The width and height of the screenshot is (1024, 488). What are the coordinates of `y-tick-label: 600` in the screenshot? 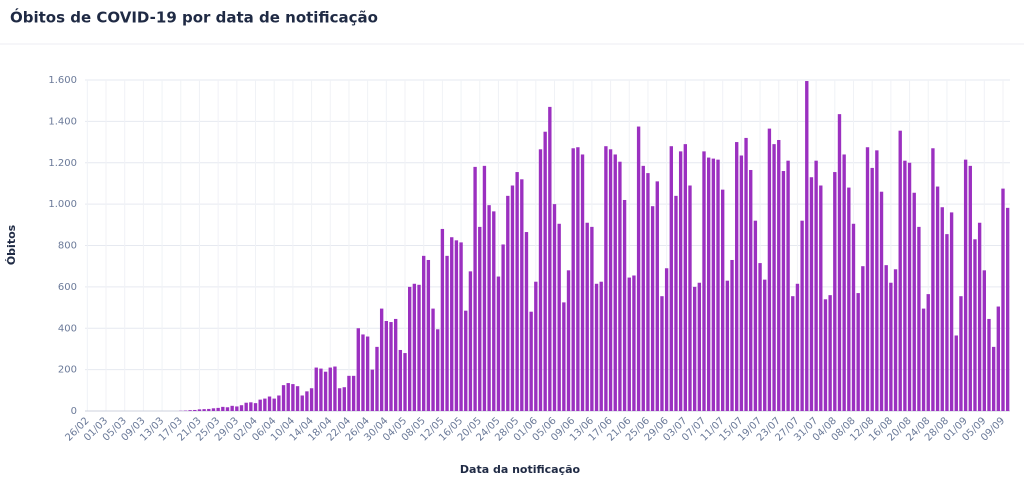 It's located at (67, 287).